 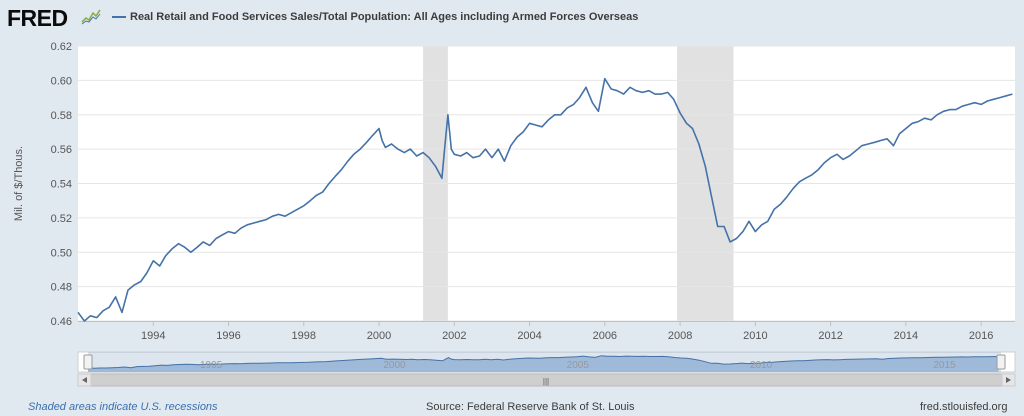 I want to click on navigator-handle-left, so click(x=88, y=362).